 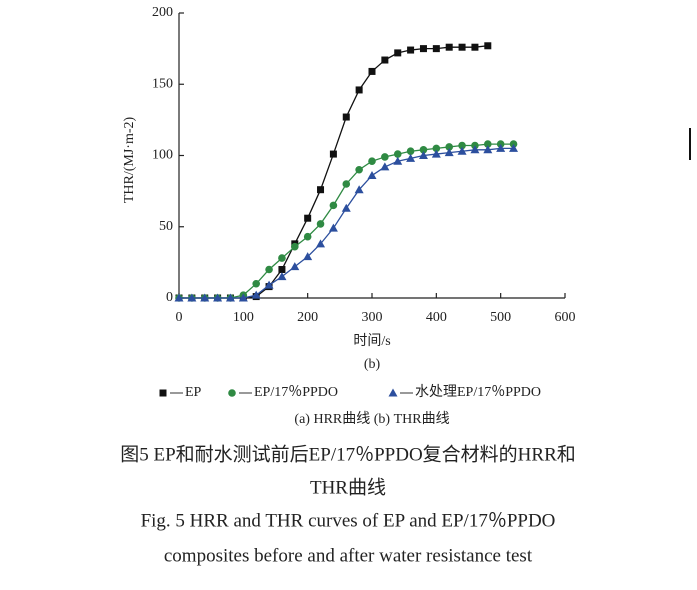 I want to click on legend-label: EP/17％PPDO, so click(x=296, y=392).